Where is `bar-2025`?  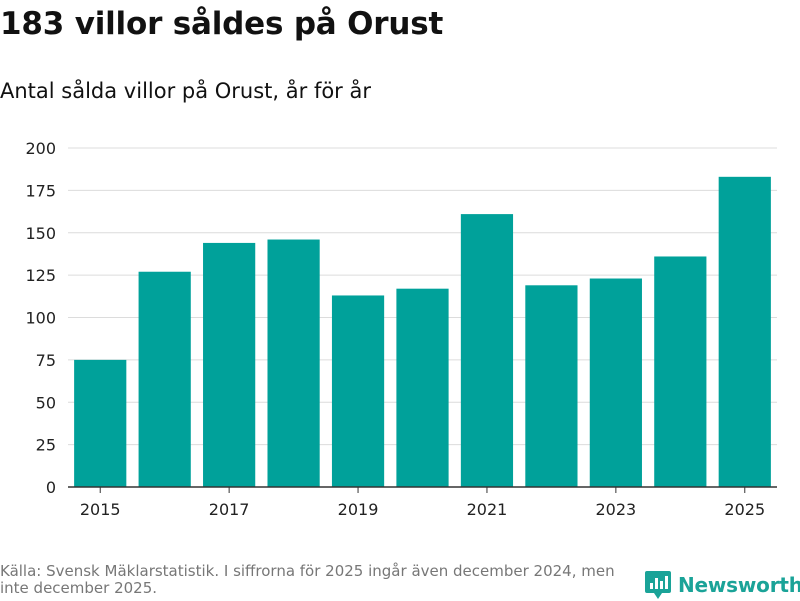
bar-2025 is located at coordinates (744, 331).